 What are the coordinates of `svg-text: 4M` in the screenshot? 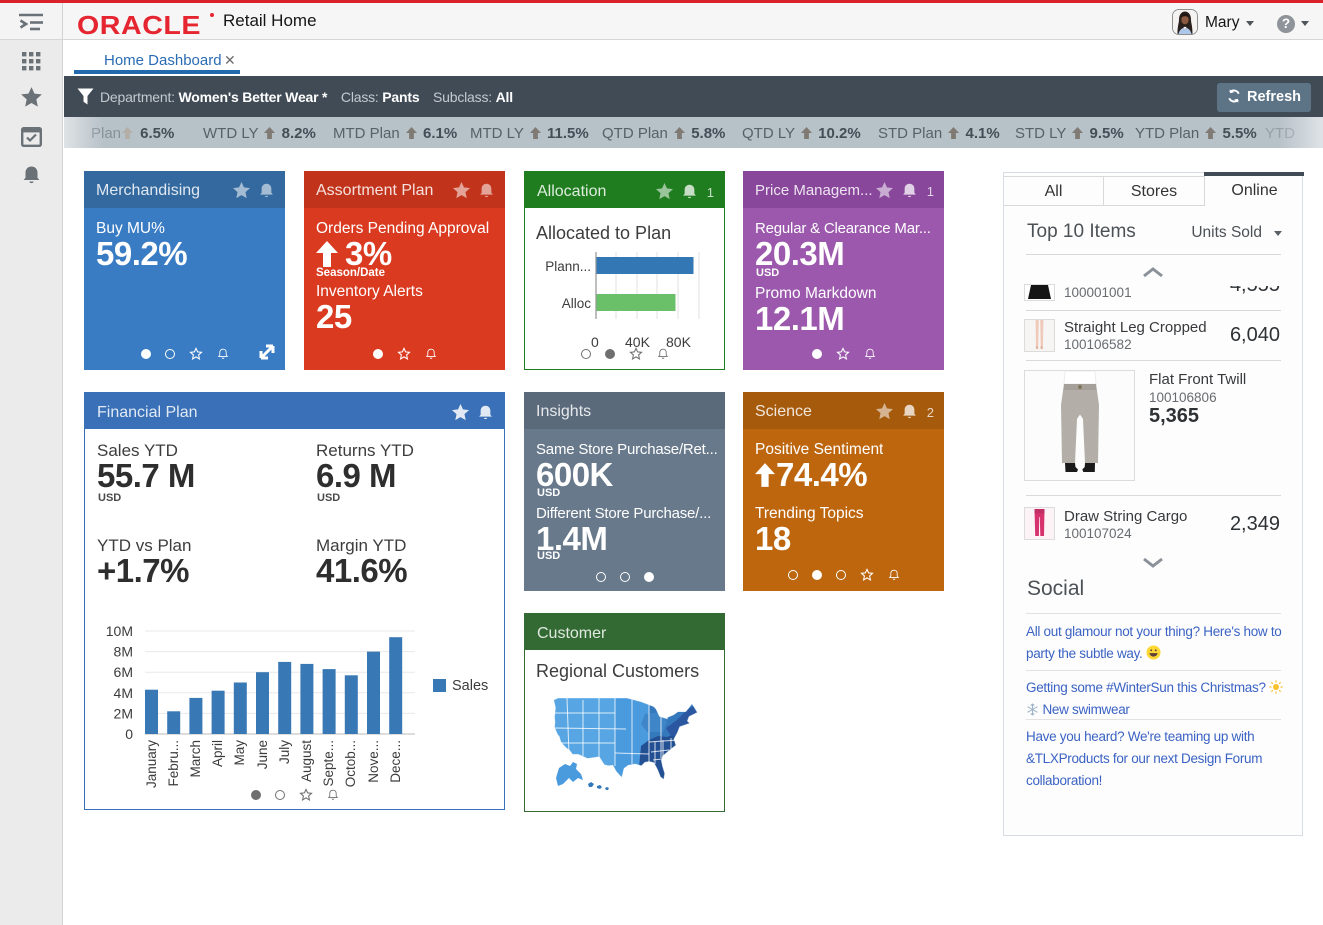 It's located at (123, 693).